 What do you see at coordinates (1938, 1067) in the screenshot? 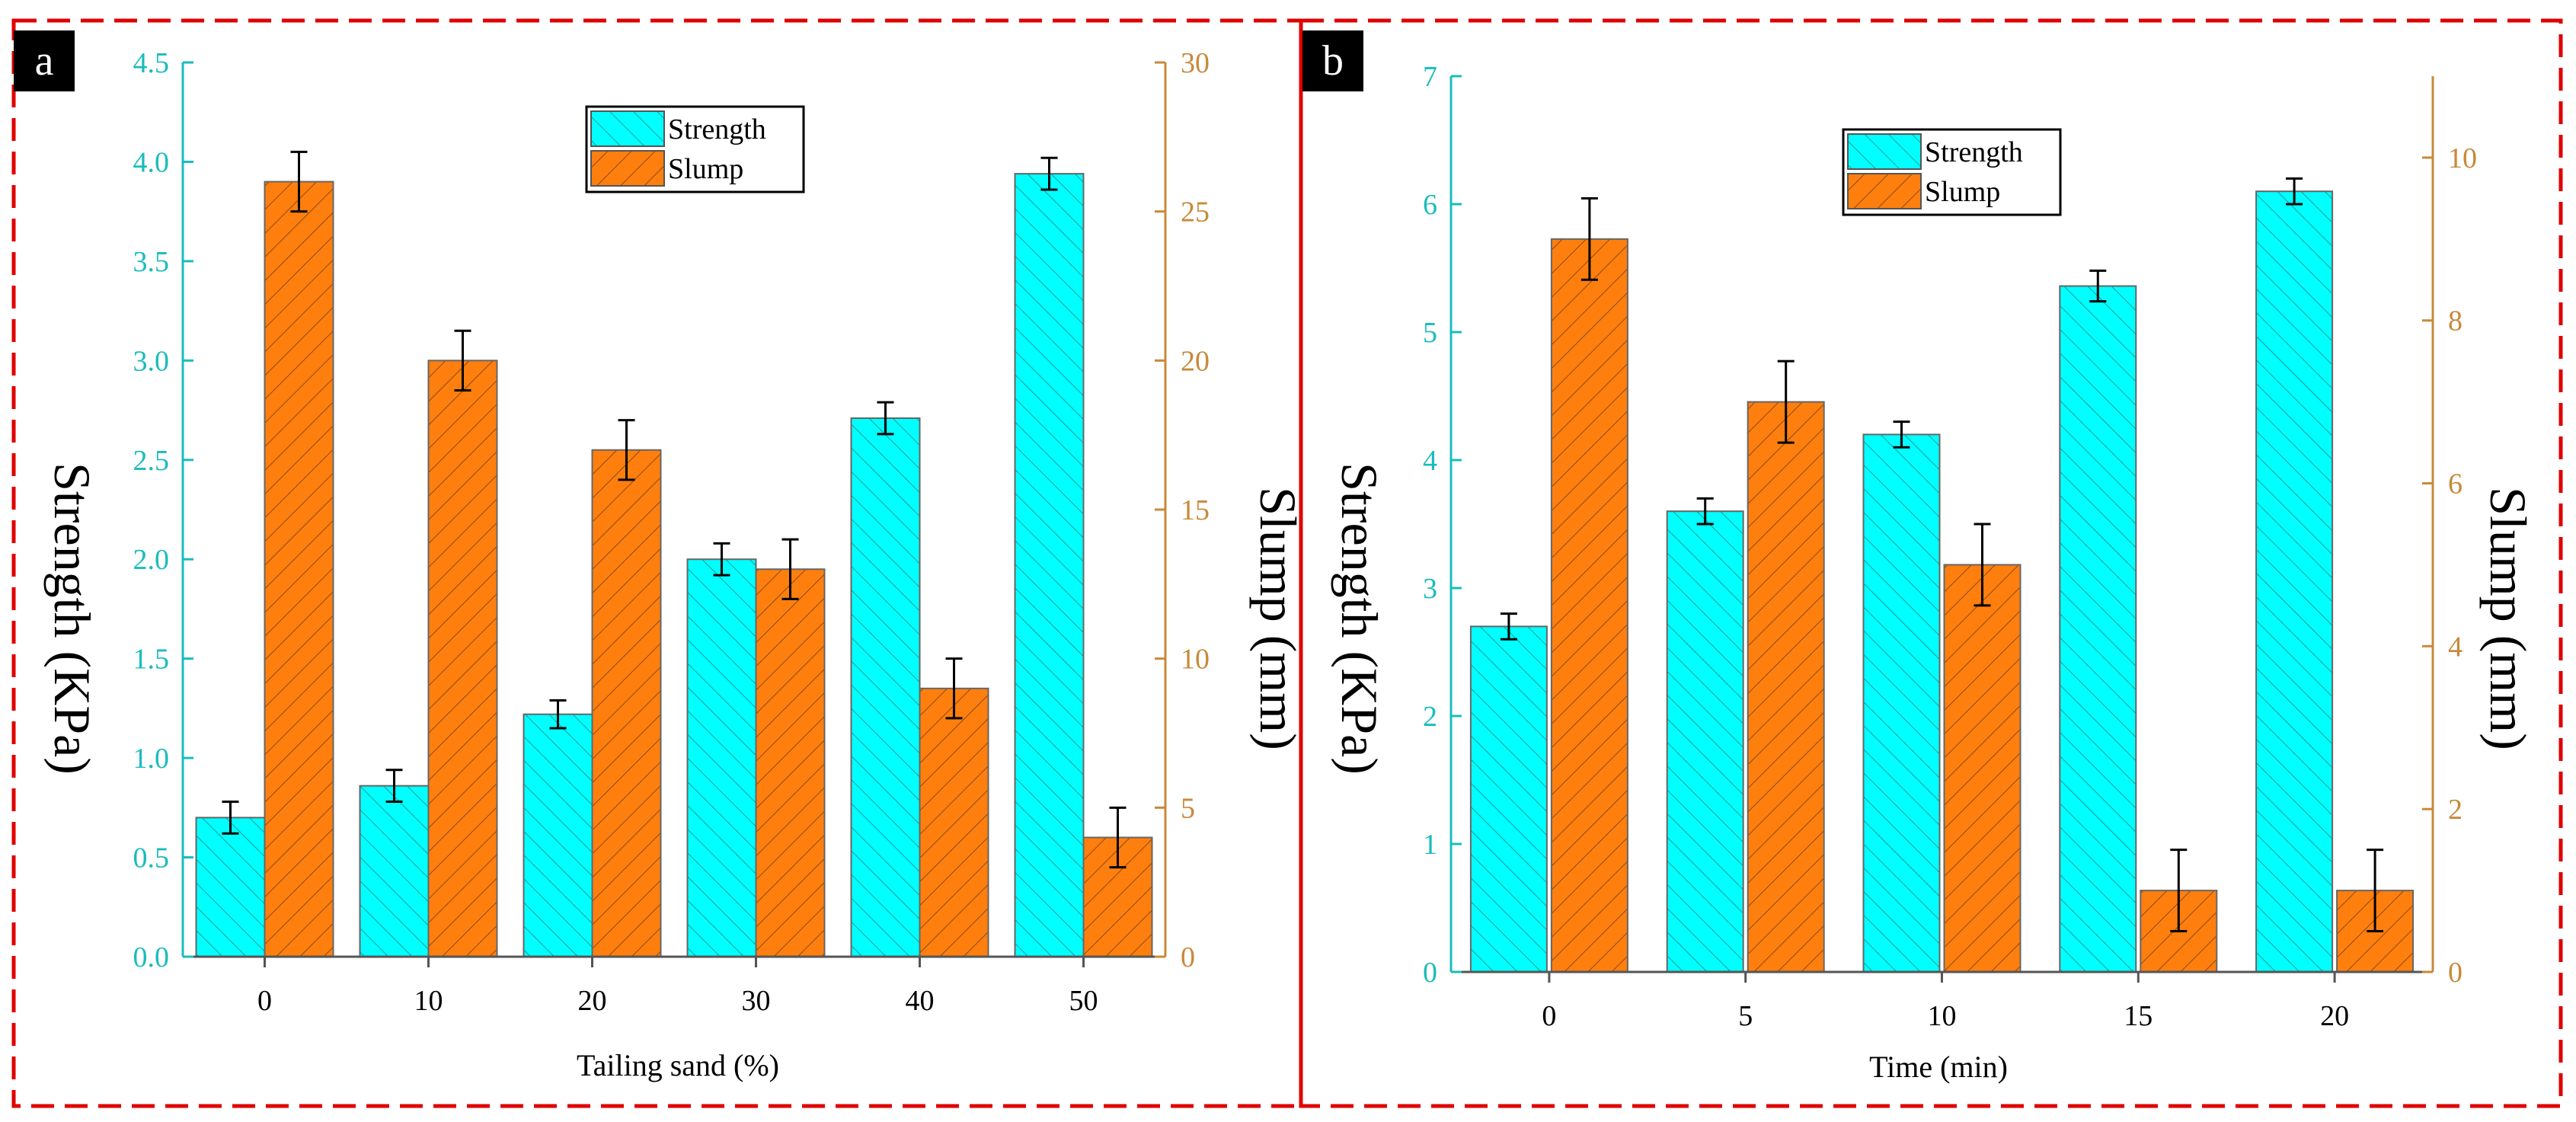
I see `chart-b-xlabel: Time (min)` at bounding box center [1938, 1067].